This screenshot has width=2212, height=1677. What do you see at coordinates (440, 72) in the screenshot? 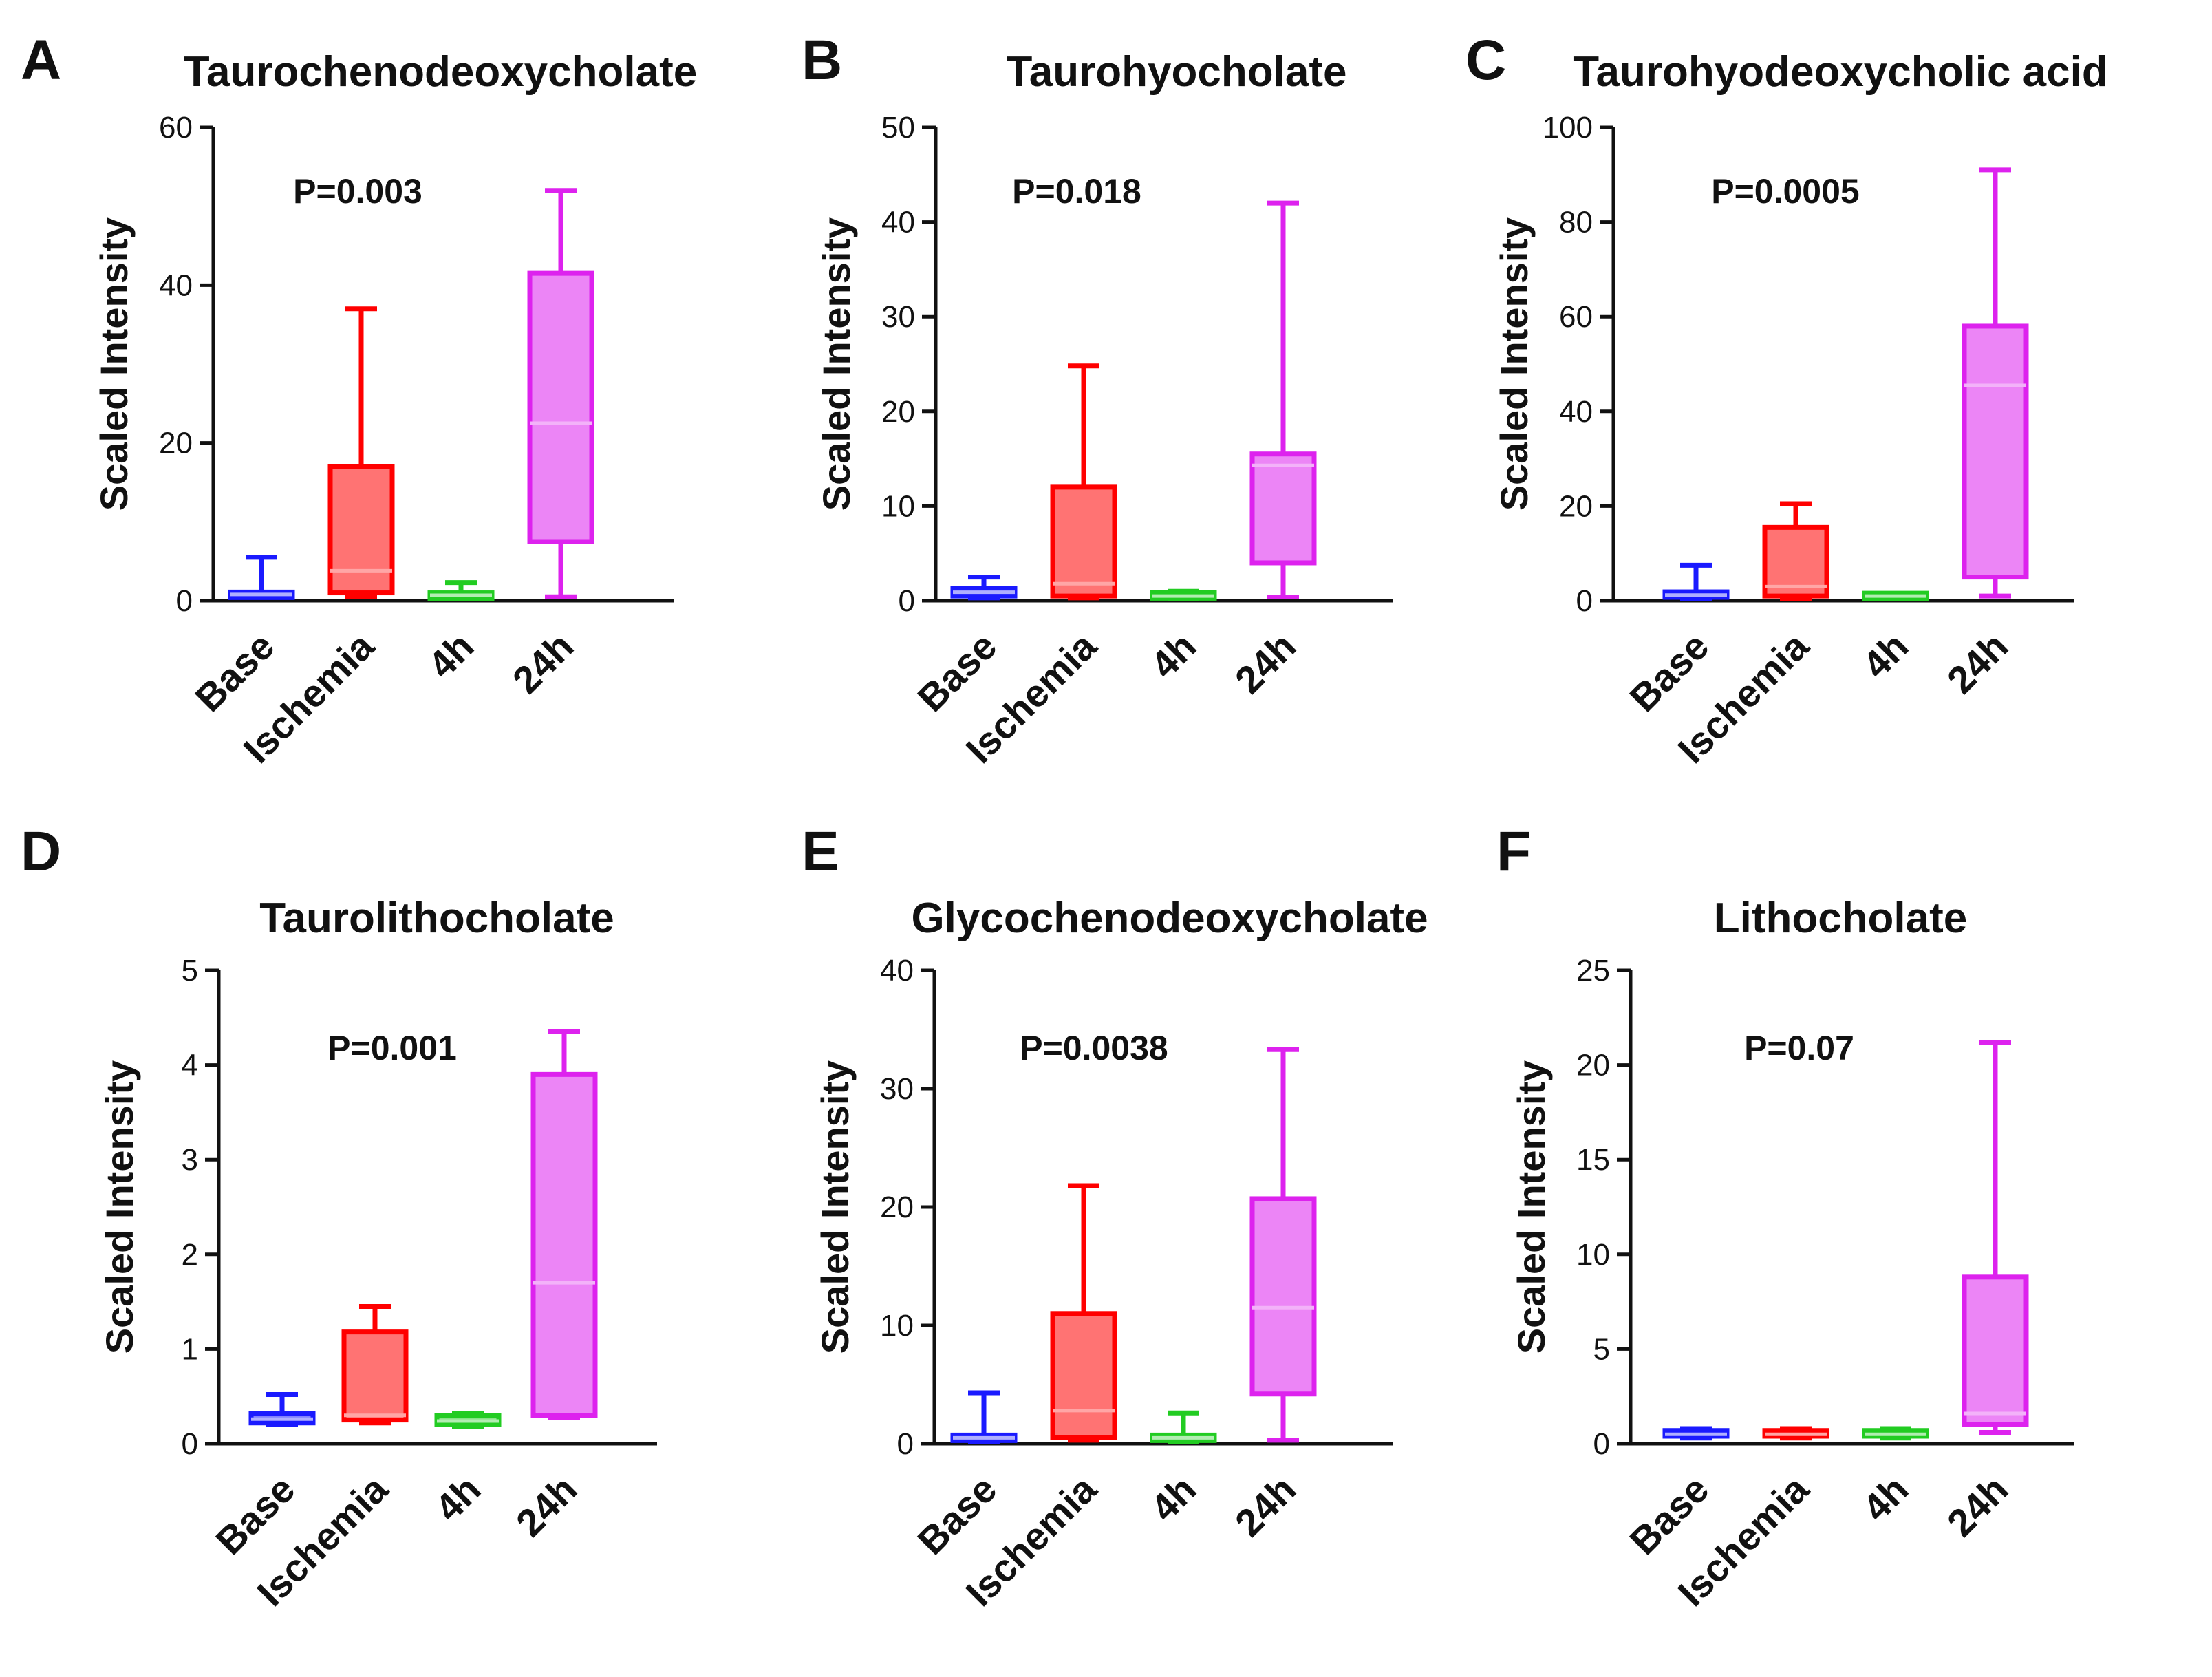
I see `chart-title: Taurochenodeoxycholate` at bounding box center [440, 72].